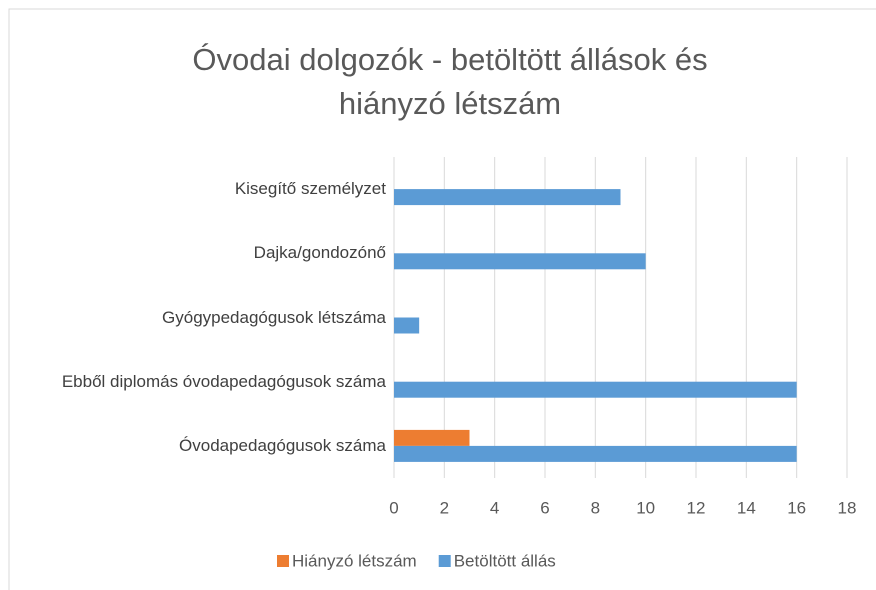 The image size is (876, 590). I want to click on y-tick-label: Gyógypedagógusok létszáma, so click(196, 318).